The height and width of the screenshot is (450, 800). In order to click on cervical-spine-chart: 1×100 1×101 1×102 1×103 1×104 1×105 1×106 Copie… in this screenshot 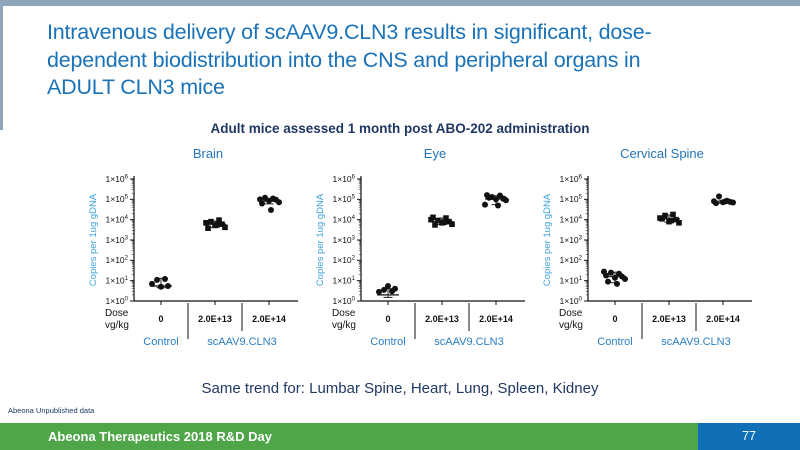, I will do `click(647, 261)`.